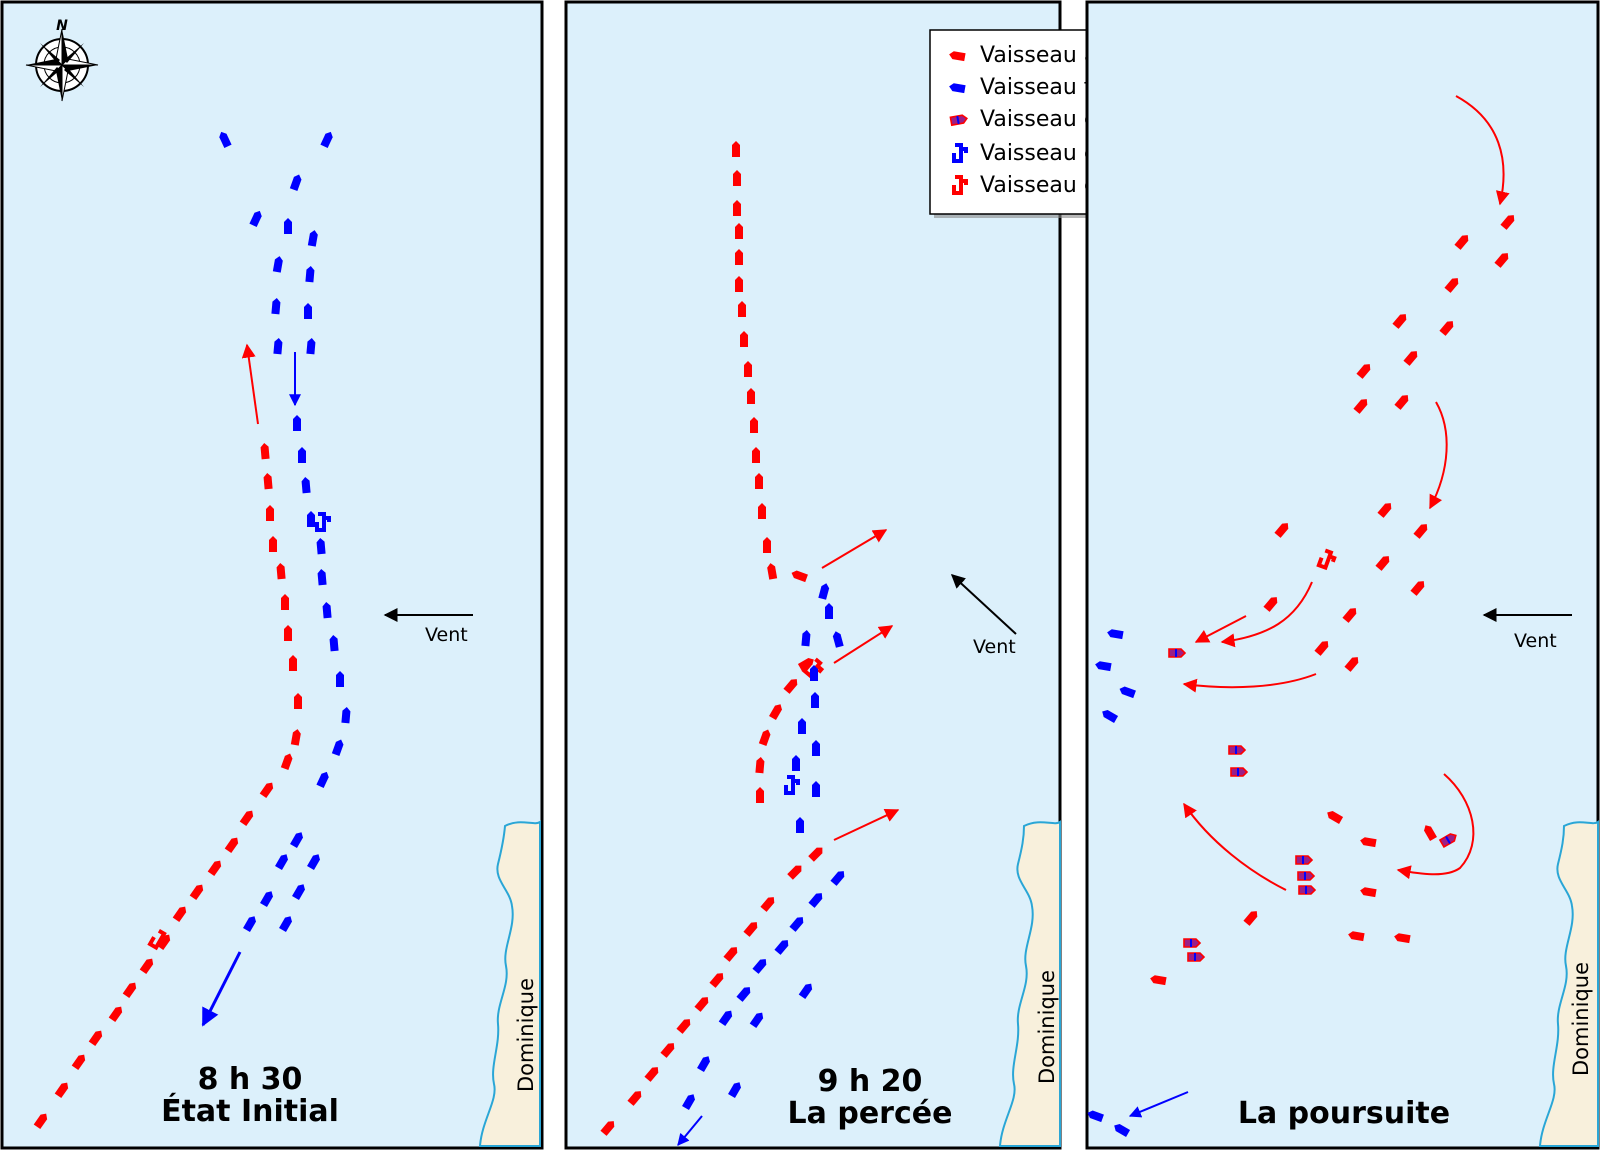  I want to click on panel-phase-title: La poursuite, so click(1344, 1113).